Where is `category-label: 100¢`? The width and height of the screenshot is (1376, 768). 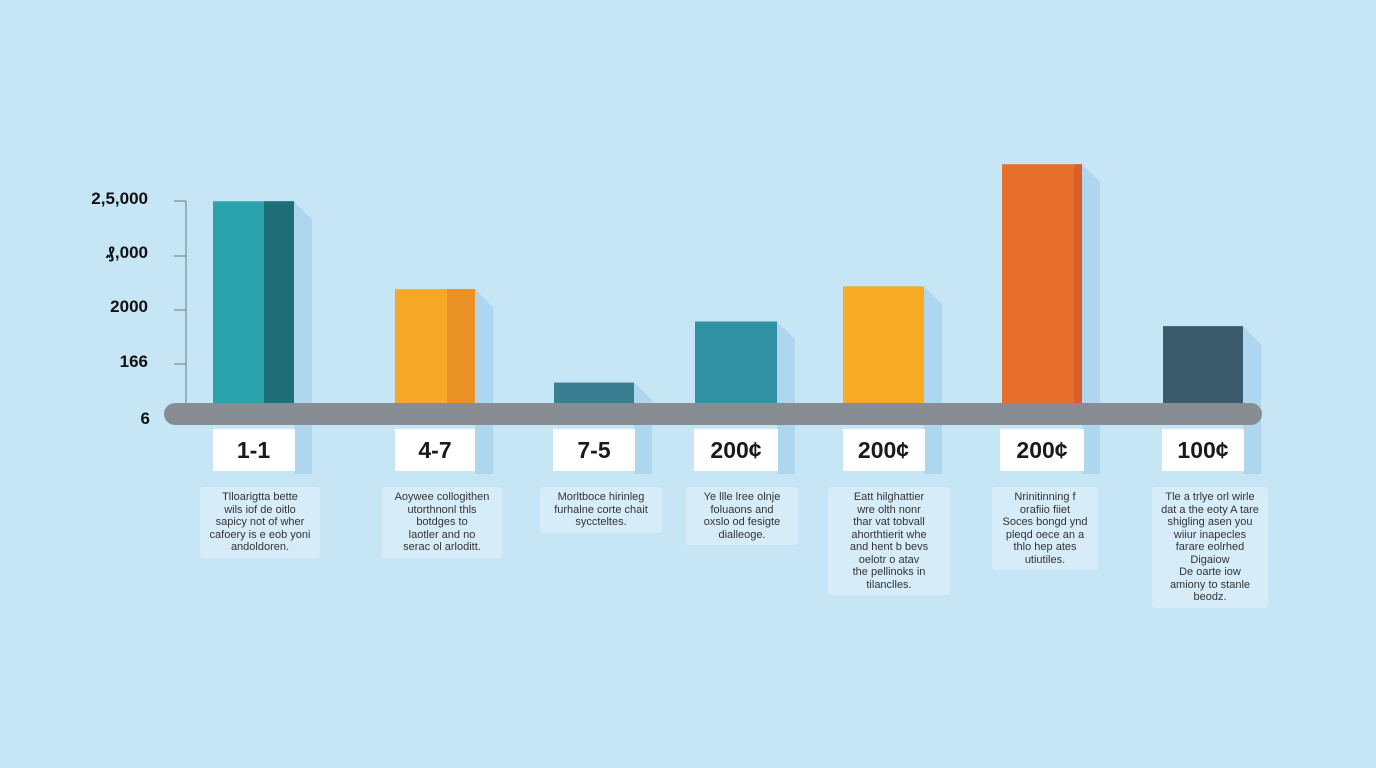 category-label: 100¢ is located at coordinates (1203, 450).